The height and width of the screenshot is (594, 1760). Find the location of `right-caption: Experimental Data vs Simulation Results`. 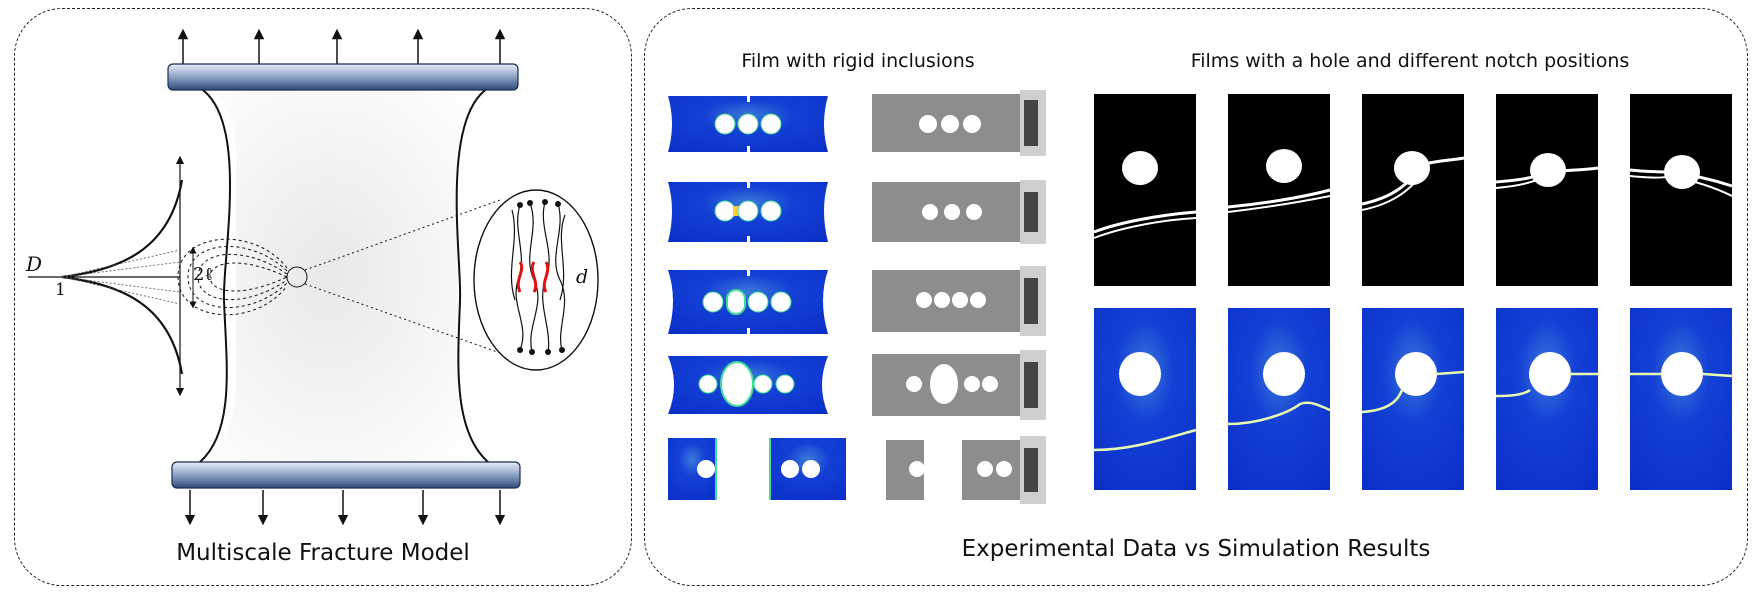

right-caption: Experimental Data vs Simulation Results is located at coordinates (1196, 549).